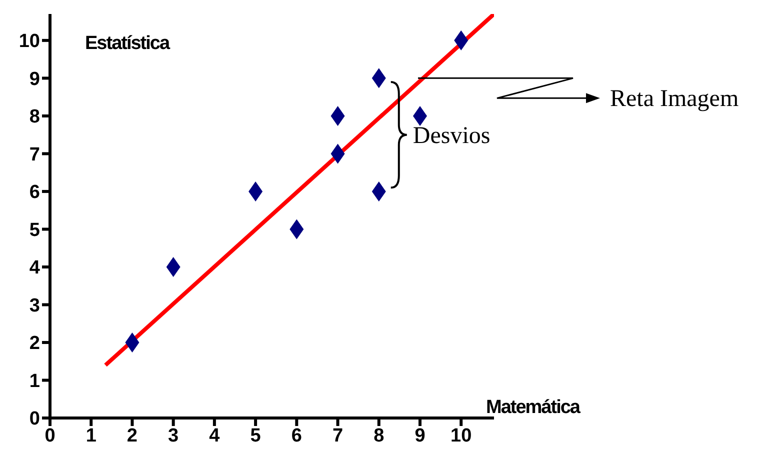 This screenshot has width=783, height=468. Describe the element at coordinates (34, 268) in the screenshot. I see `y-tick-label: 4` at that location.